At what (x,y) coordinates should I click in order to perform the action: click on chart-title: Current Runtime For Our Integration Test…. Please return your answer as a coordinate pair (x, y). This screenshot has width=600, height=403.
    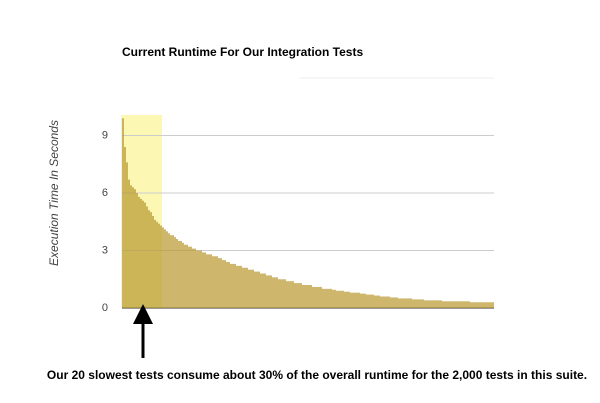
    Looking at the image, I should click on (242, 52).